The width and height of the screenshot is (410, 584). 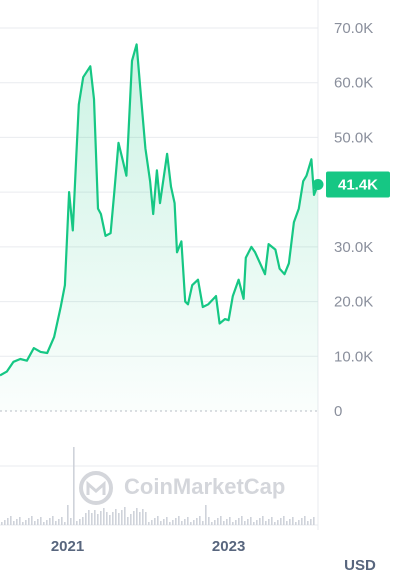 I want to click on y-tick-label: 60.0K, so click(x=353, y=83).